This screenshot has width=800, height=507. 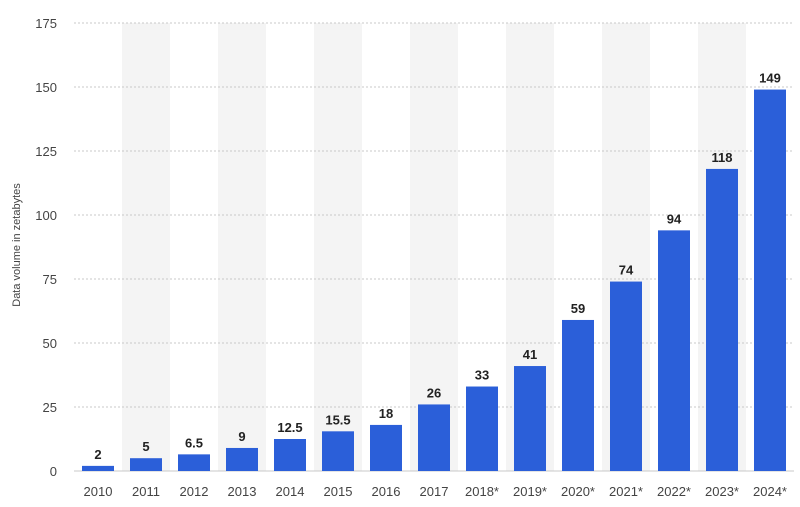 What do you see at coordinates (434, 437) in the screenshot?
I see `bar-2017` at bounding box center [434, 437].